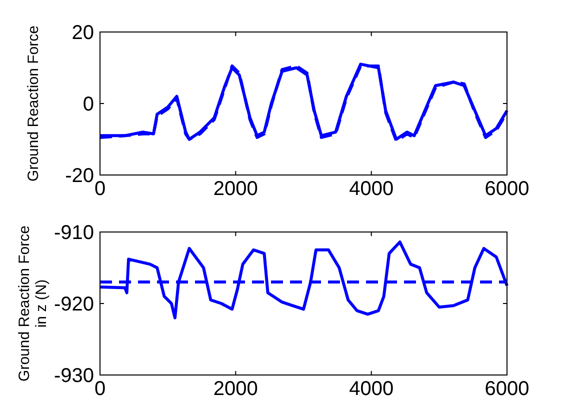 The height and width of the screenshot is (420, 561). Describe the element at coordinates (88, 105) in the screenshot. I see `y-tick-label: 0` at that location.